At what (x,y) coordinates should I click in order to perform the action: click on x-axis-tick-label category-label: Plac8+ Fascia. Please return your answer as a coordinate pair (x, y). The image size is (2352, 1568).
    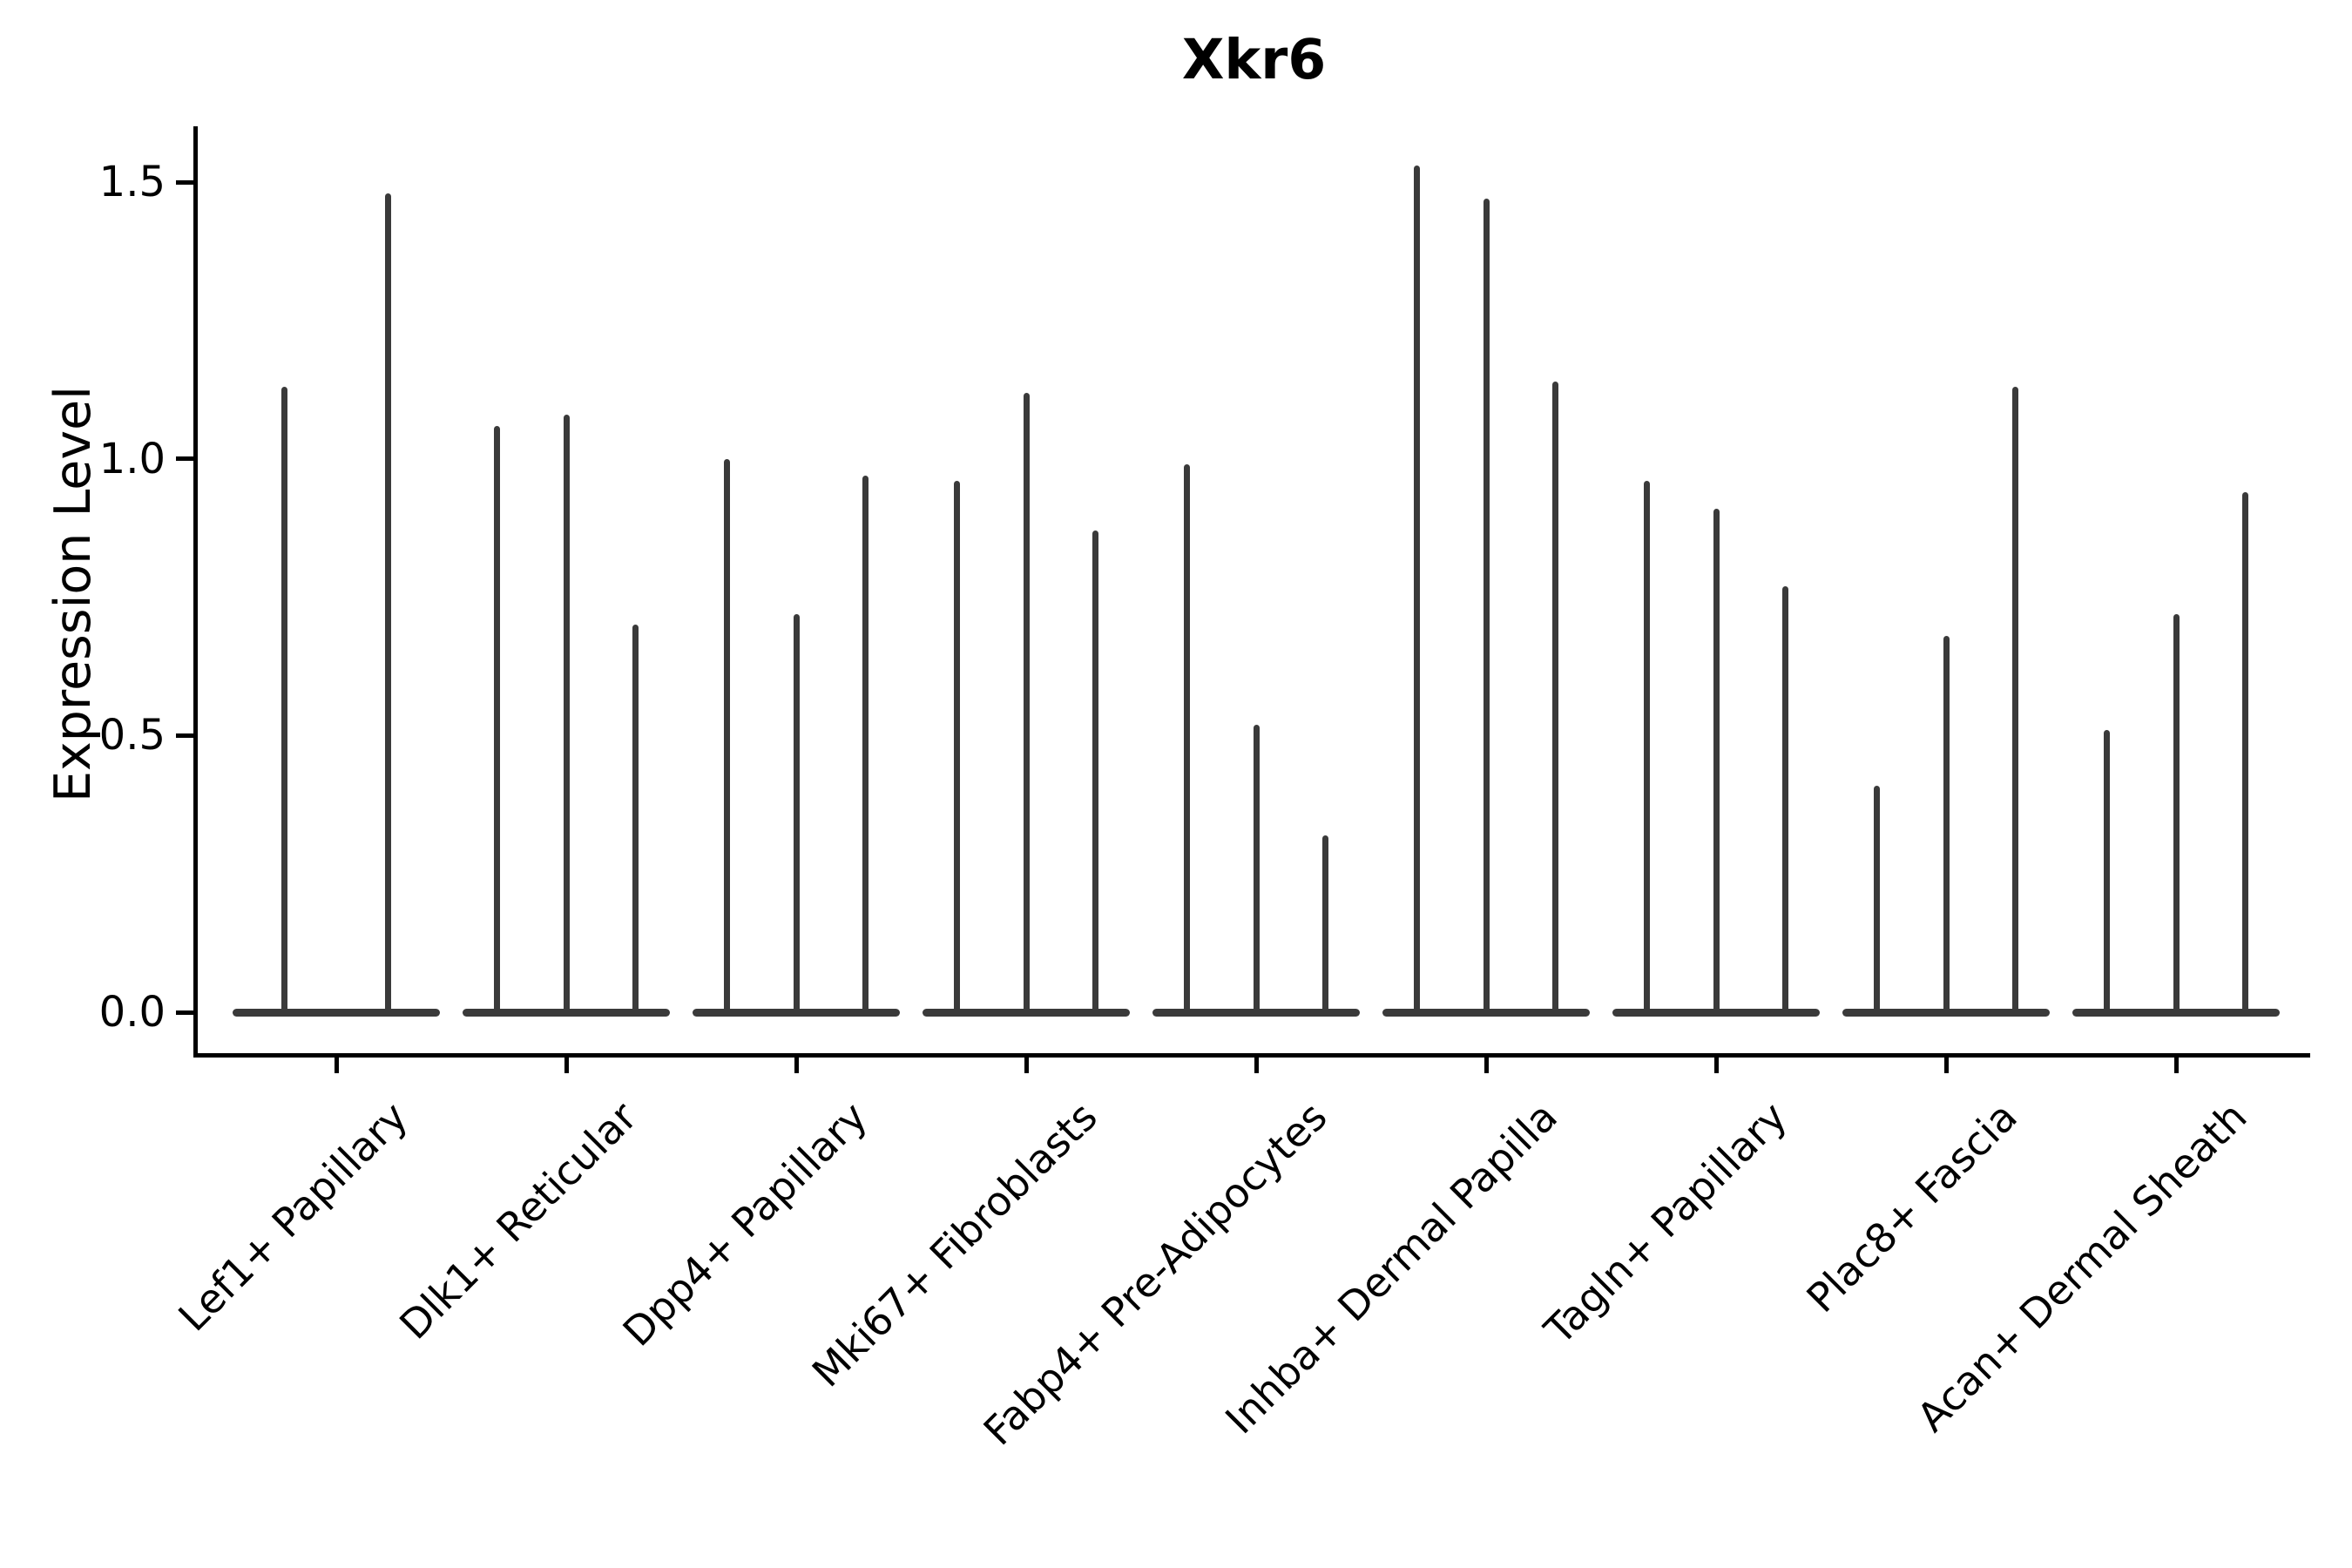
    Looking at the image, I should click on (1912, 1206).